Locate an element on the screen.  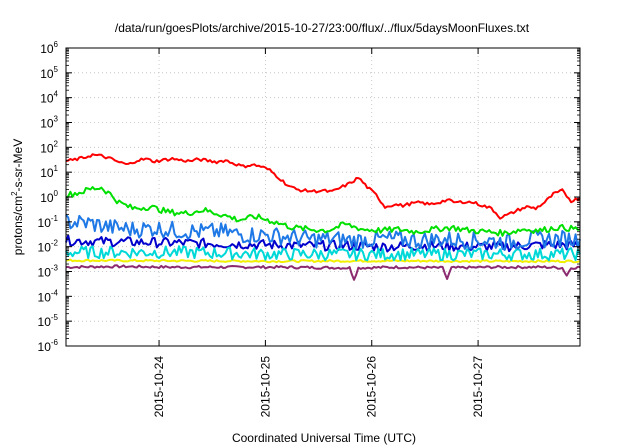
y-tick-label-exp: -3 is located at coordinates (55, 268).